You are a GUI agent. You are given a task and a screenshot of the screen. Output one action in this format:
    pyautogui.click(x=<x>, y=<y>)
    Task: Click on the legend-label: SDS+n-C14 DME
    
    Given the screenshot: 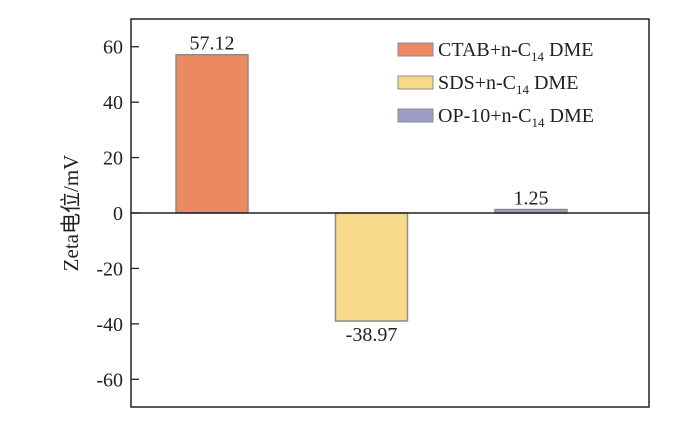 What is the action you would take?
    pyautogui.click(x=508, y=84)
    